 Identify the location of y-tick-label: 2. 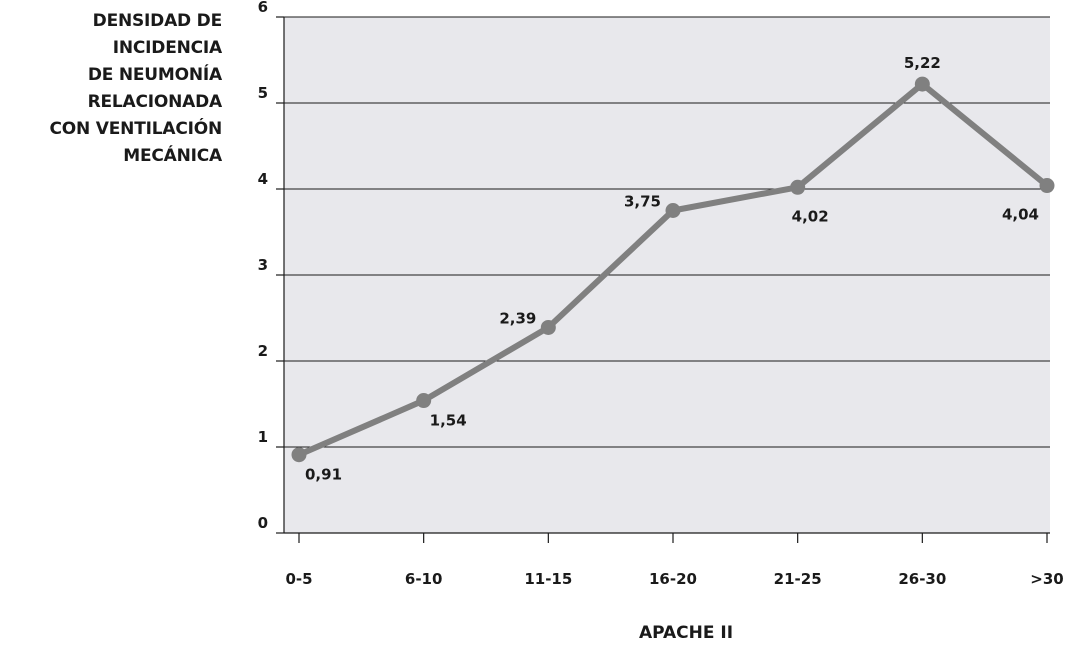
(263, 351).